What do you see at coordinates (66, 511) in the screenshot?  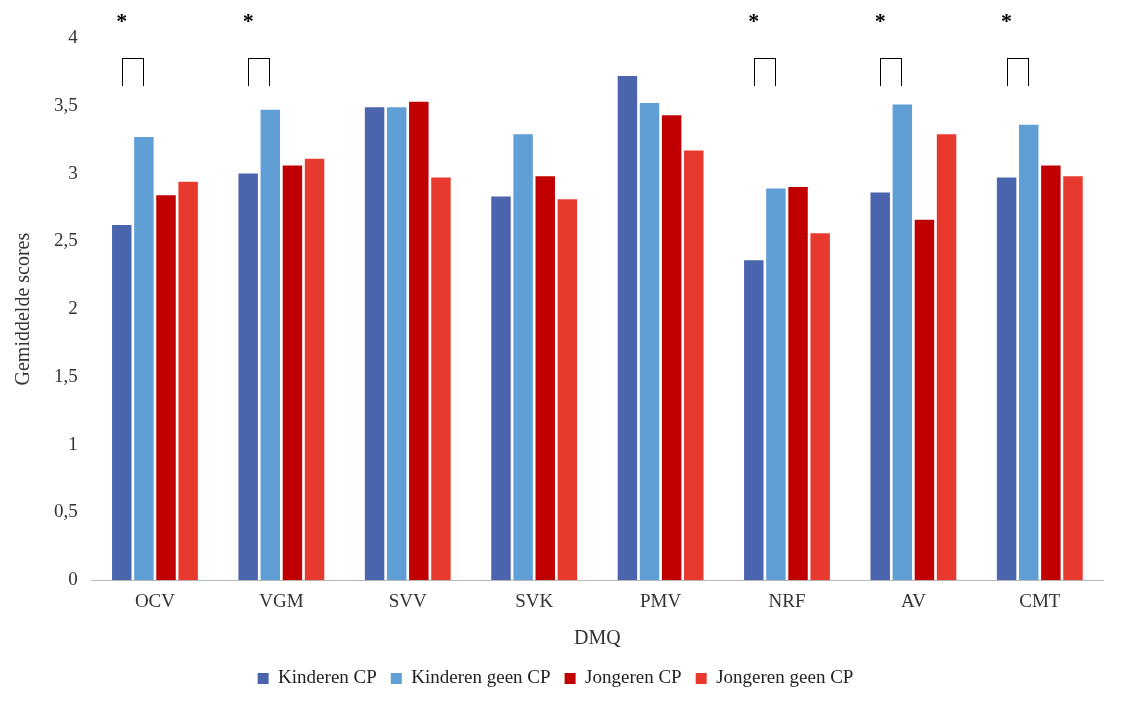 I see `y-tick-label: 0,5` at bounding box center [66, 511].